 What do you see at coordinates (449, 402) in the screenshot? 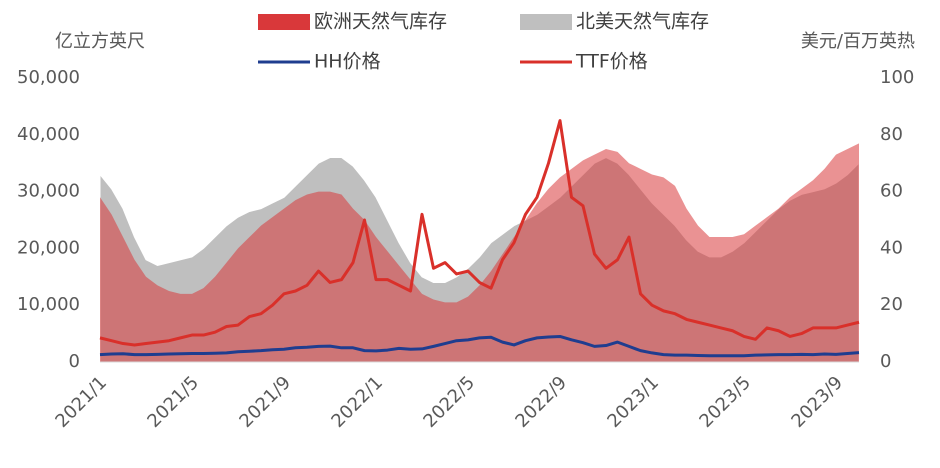
I see `x-tick-label: 2022/5` at bounding box center [449, 402].